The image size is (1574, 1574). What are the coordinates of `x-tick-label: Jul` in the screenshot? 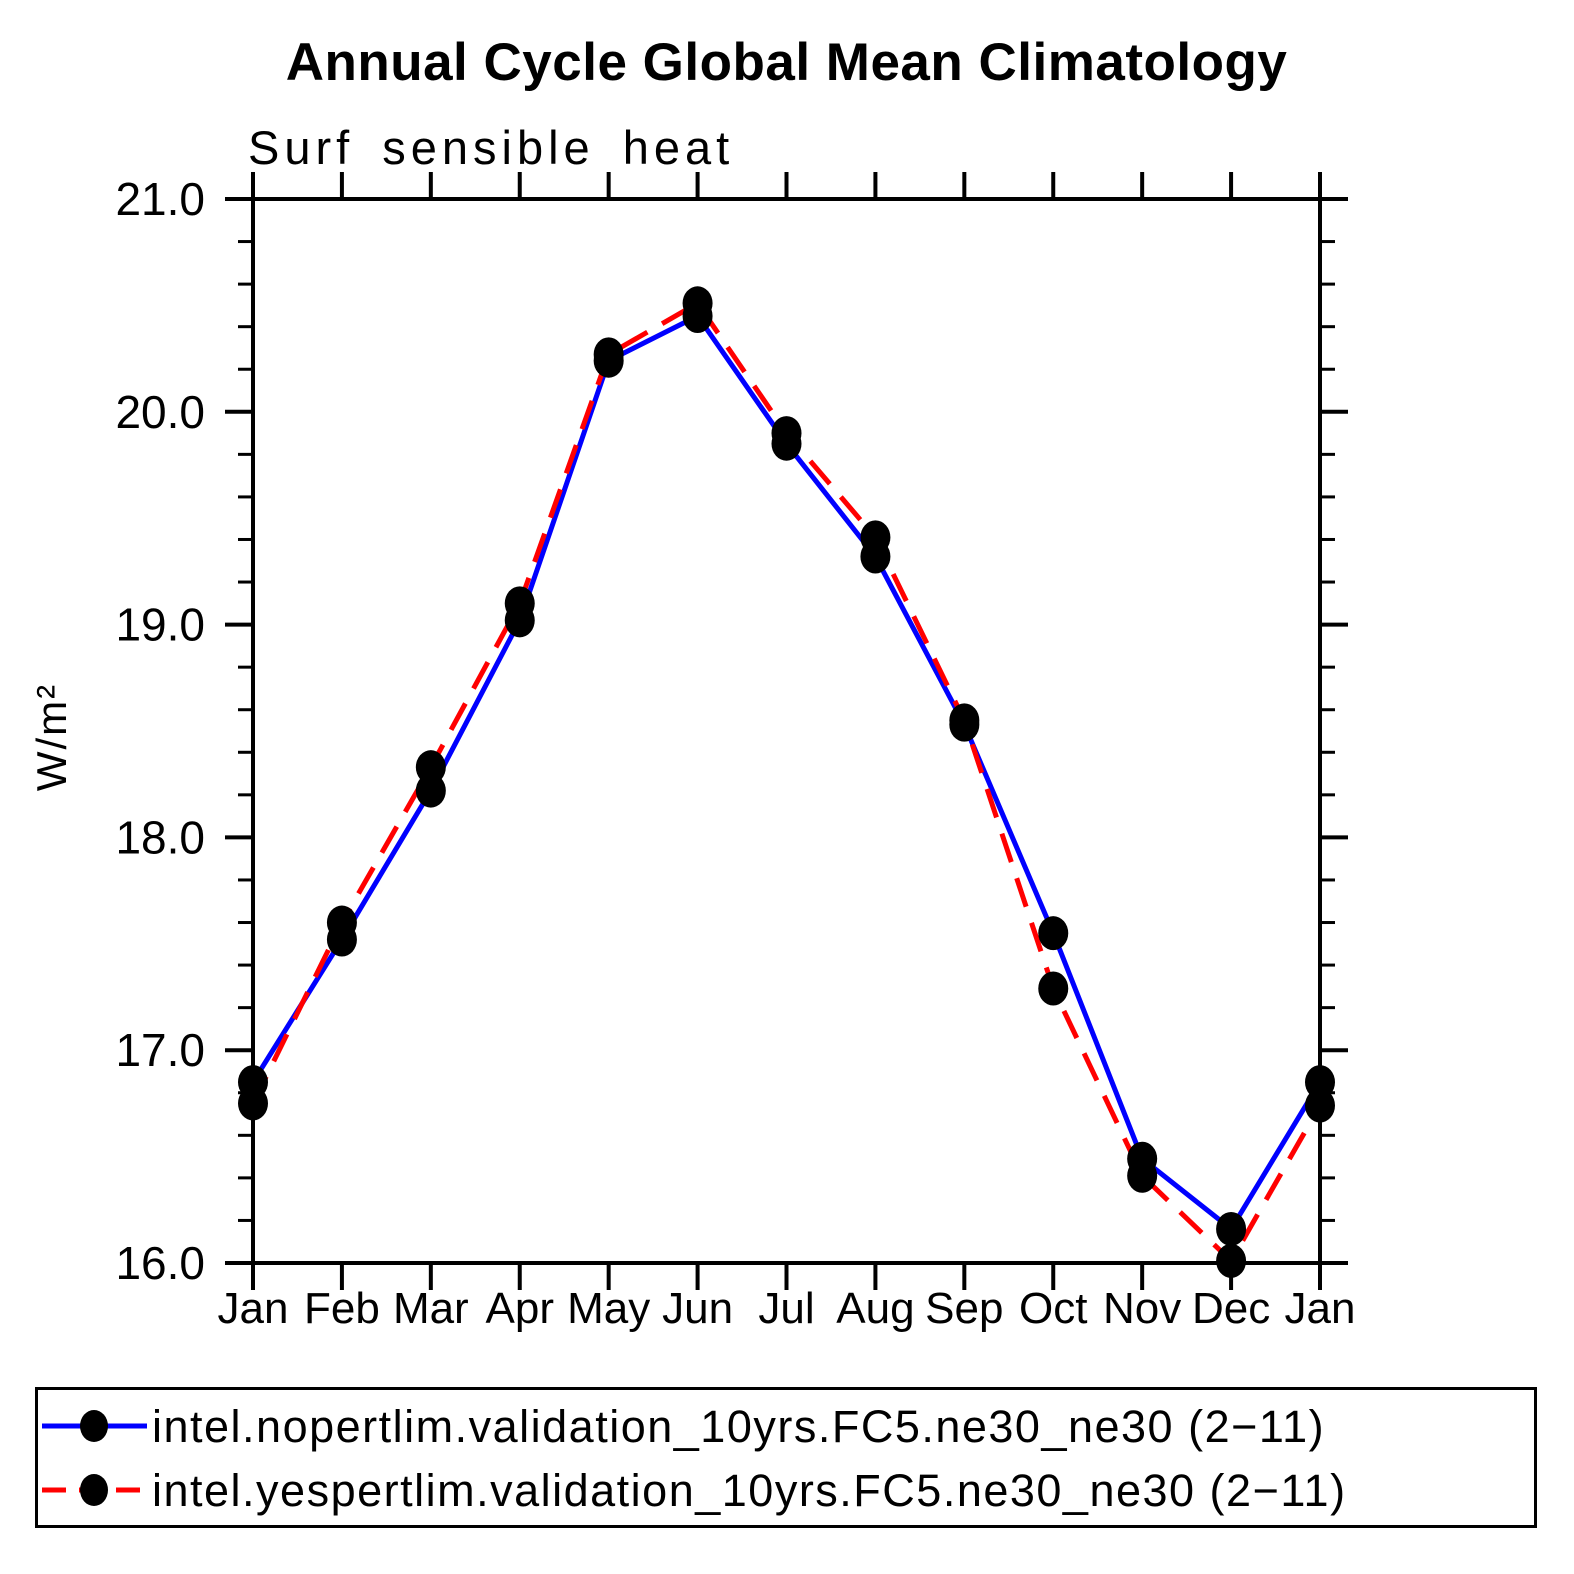 It's located at (786, 1308).